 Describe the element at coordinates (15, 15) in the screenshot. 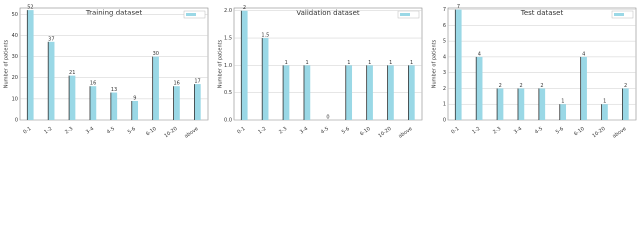

I see `y-tick-label: 50` at that location.